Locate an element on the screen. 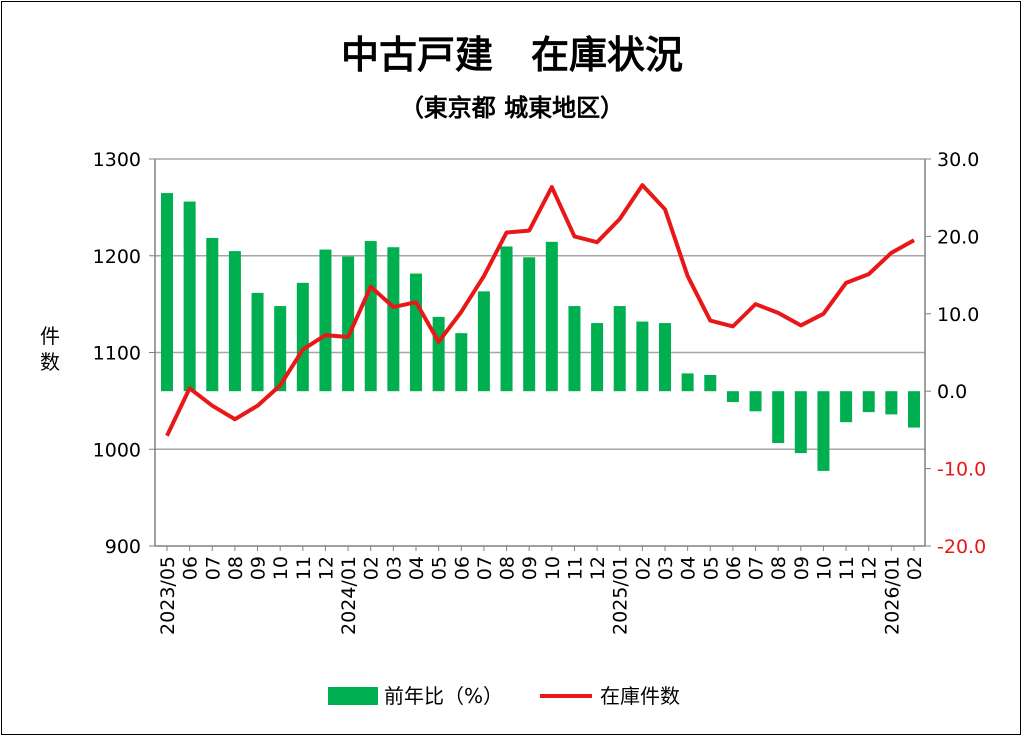 The height and width of the screenshot is (738, 1024). bar-2023/05 is located at coordinates (167, 292).